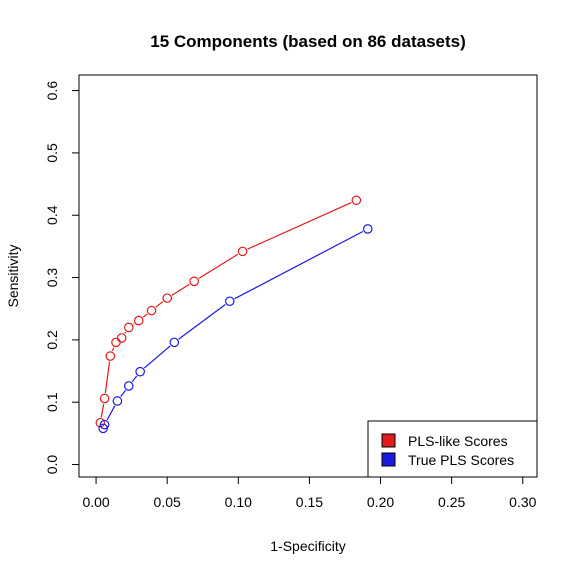 The height and width of the screenshot is (577, 577). I want to click on legend-swatch-true-pls, so click(388, 459).